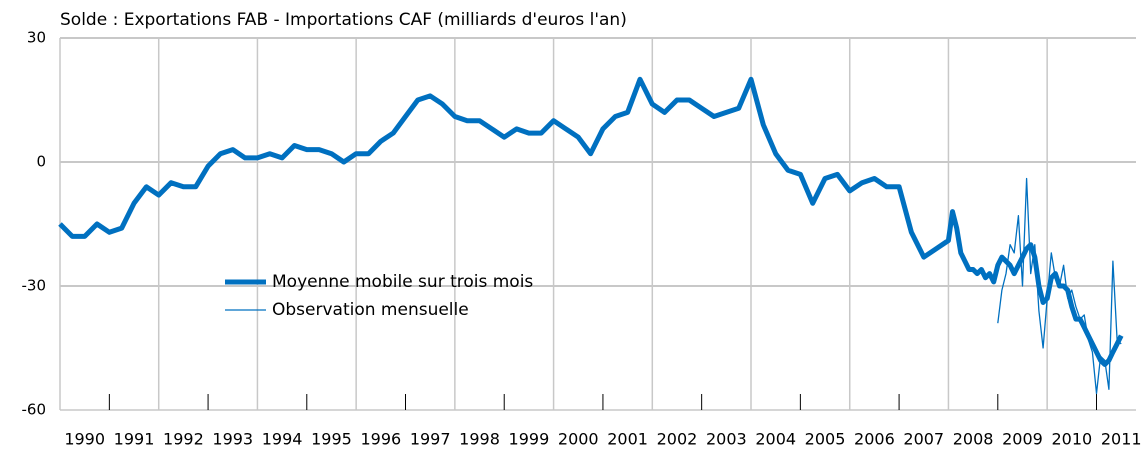  What do you see at coordinates (825, 439) in the screenshot?
I see `x-tick-label: 2005` at bounding box center [825, 439].